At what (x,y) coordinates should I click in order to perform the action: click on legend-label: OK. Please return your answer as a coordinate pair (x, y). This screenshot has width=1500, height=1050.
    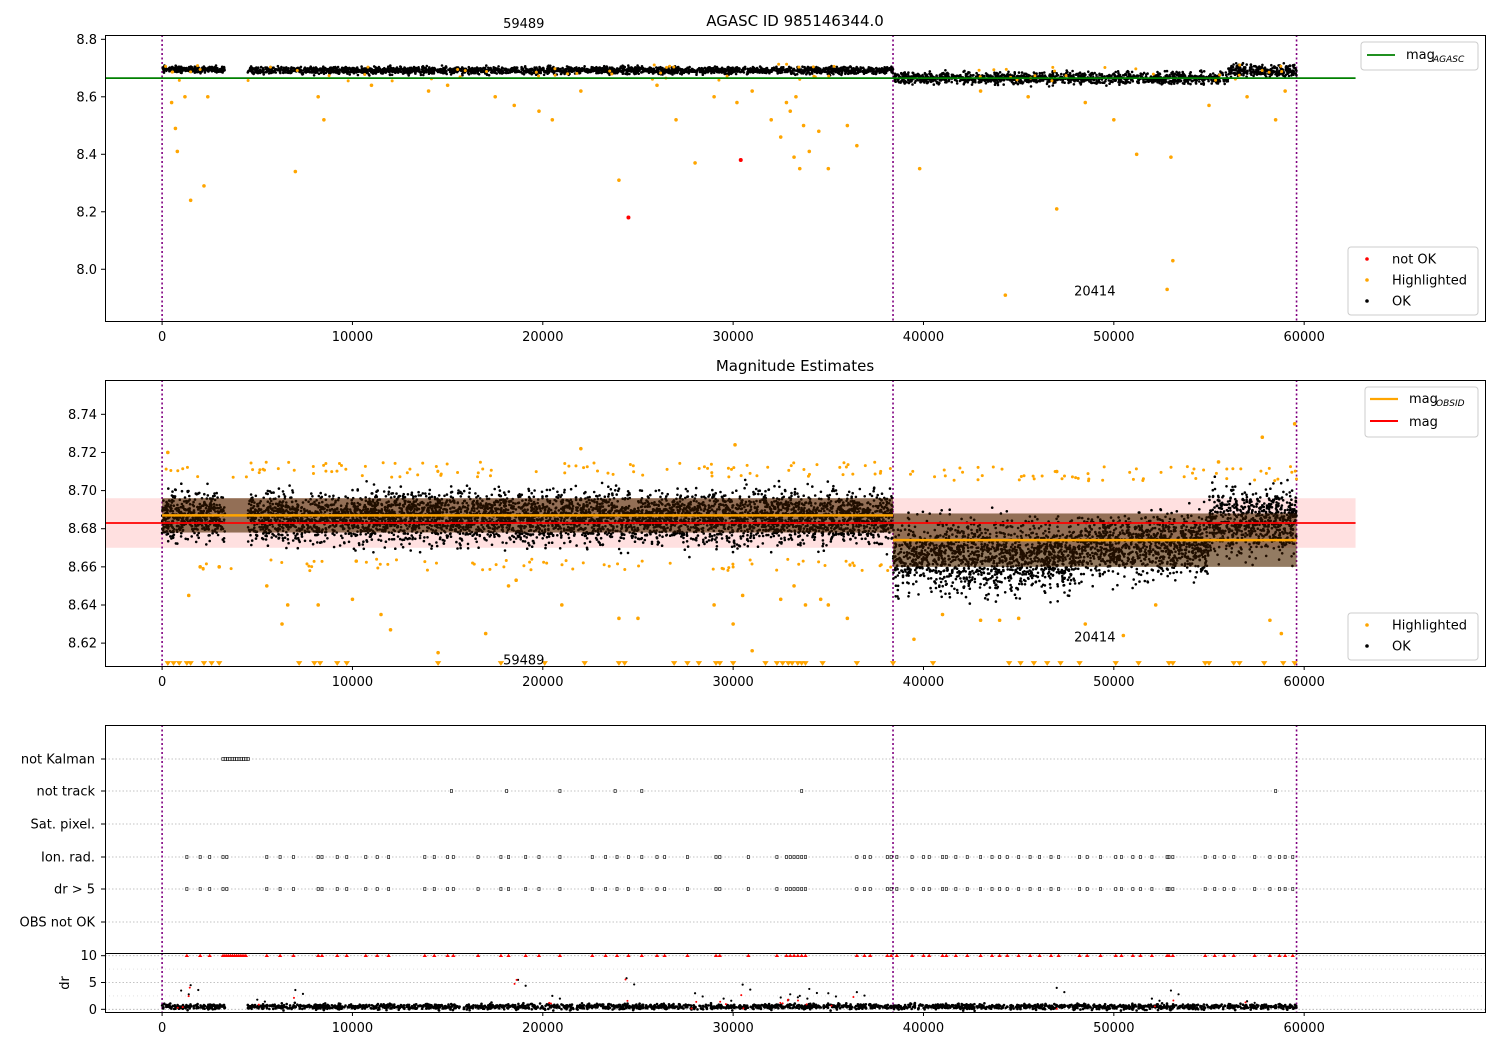
    Looking at the image, I should click on (1401, 302).